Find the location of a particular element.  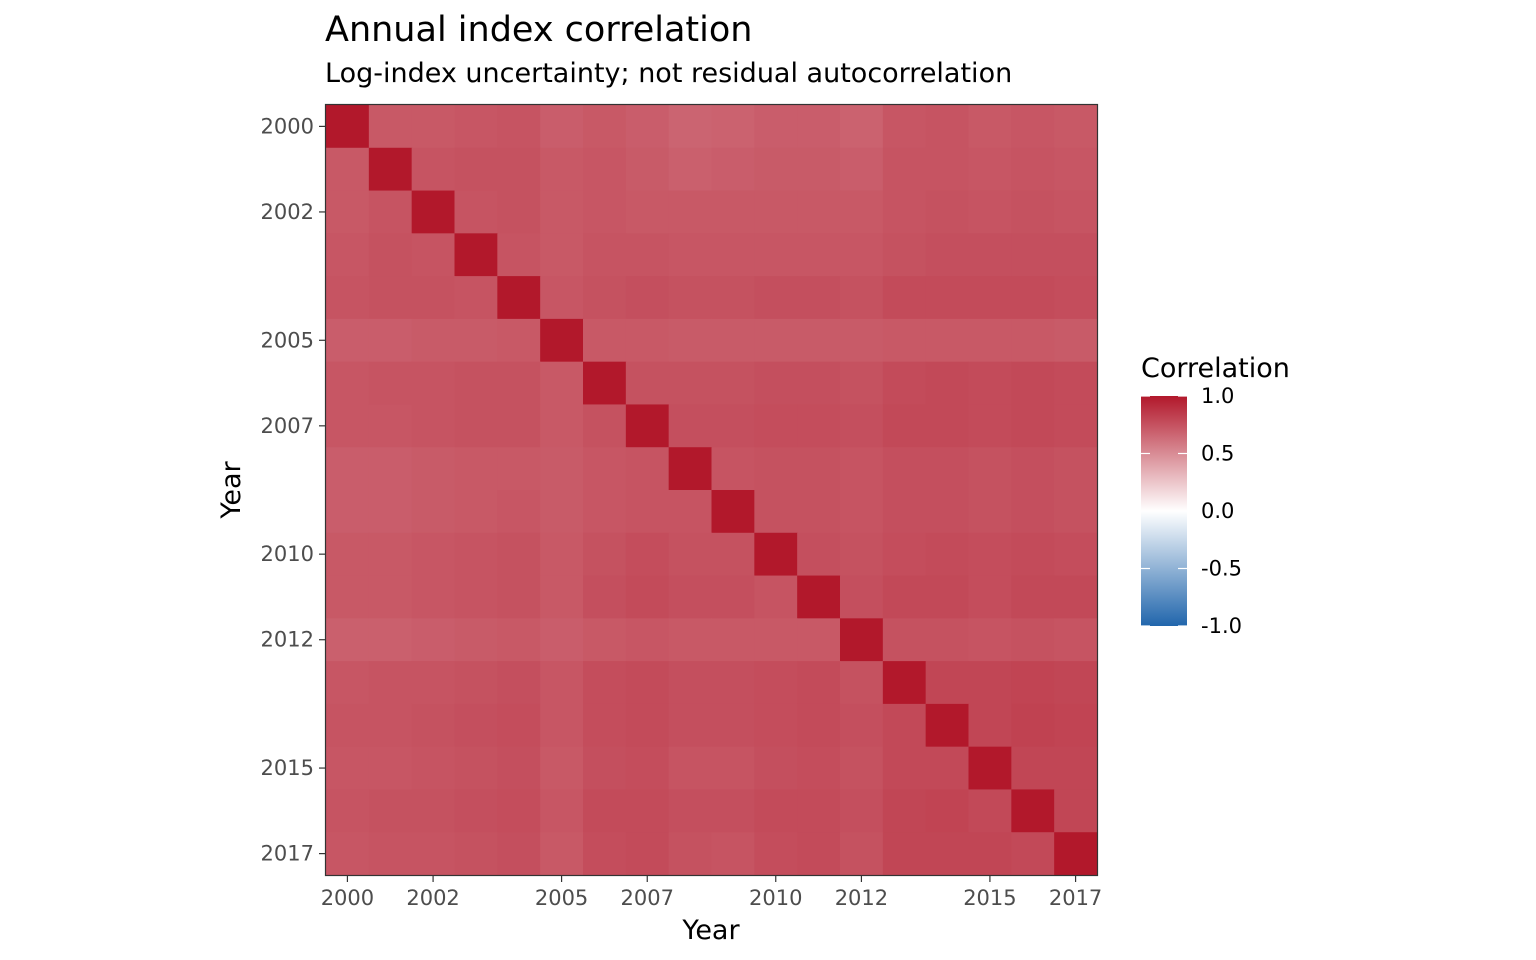

x-tick-label: 2015 is located at coordinates (989, 898).